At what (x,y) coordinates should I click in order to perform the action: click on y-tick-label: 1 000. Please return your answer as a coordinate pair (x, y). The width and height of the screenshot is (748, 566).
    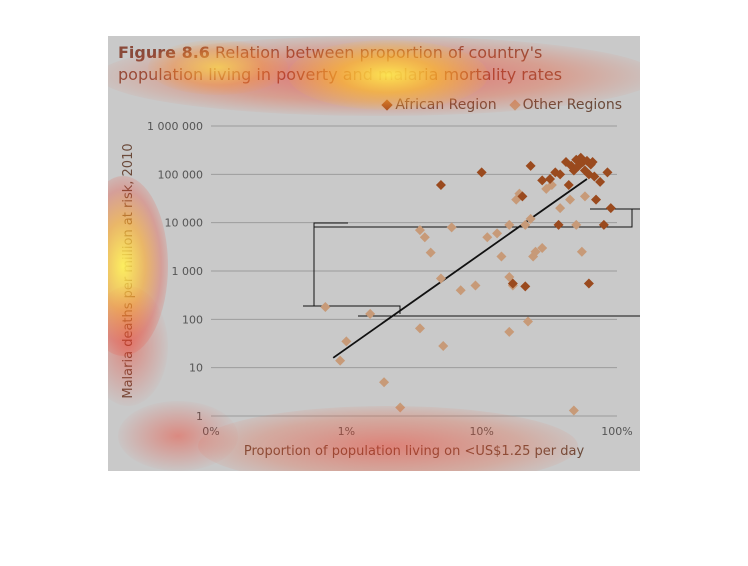
    Looking at the image, I should click on (188, 271).